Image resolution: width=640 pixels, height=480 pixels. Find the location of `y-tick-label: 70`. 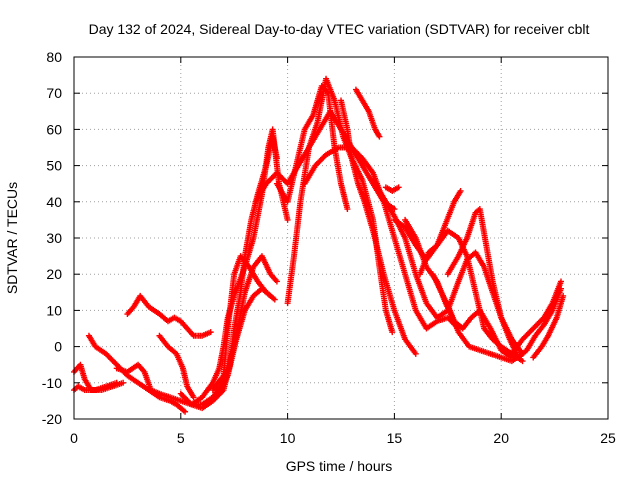

y-tick-label: 70 is located at coordinates (54, 93).